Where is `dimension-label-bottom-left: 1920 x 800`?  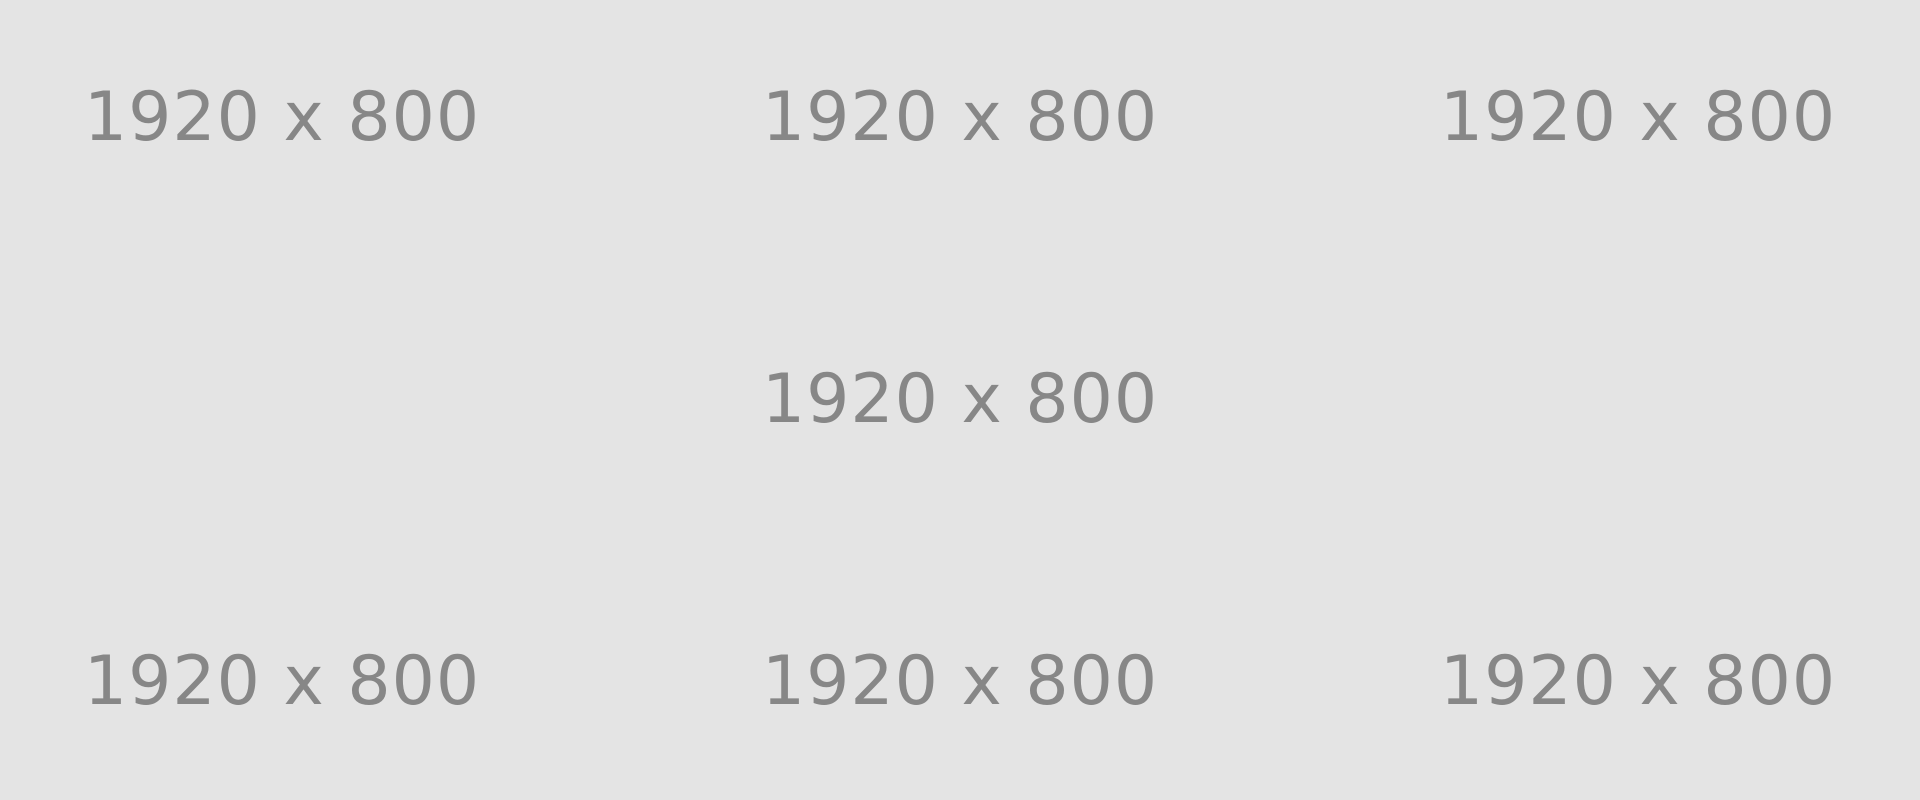
dimension-label-bottom-left: 1920 x 800 is located at coordinates (282, 681).